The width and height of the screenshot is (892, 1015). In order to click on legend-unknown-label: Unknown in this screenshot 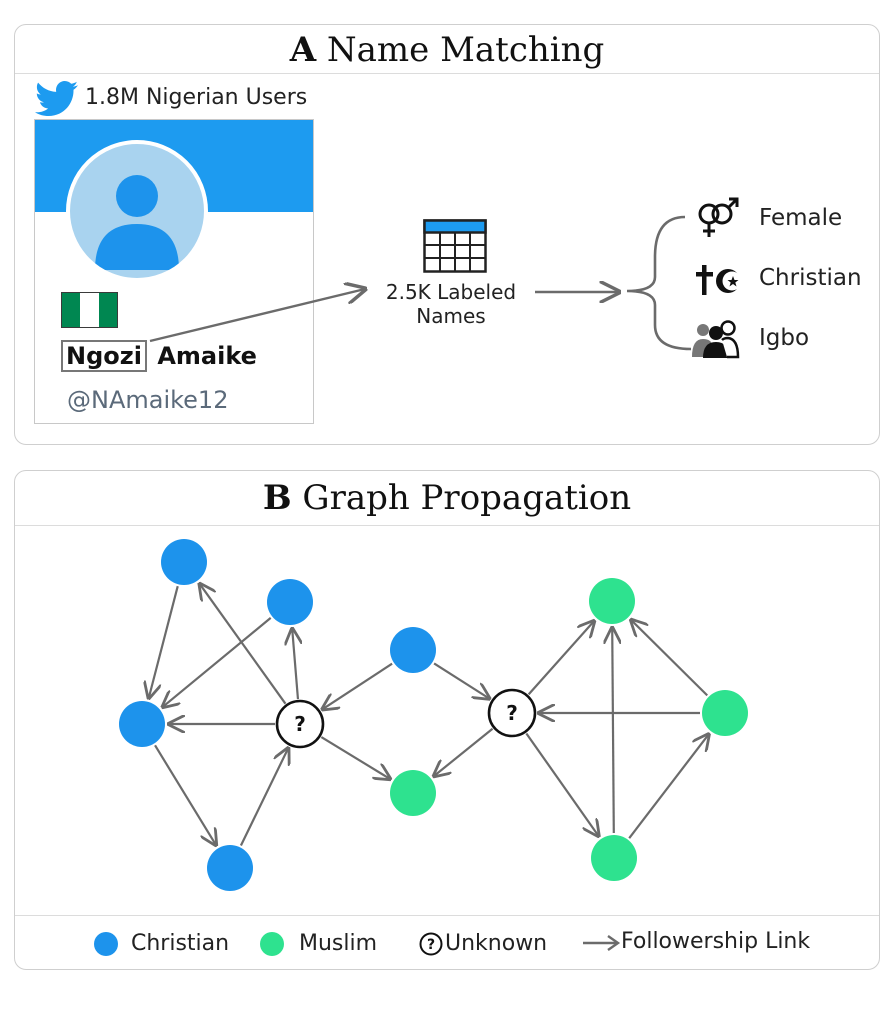, I will do `click(496, 943)`.